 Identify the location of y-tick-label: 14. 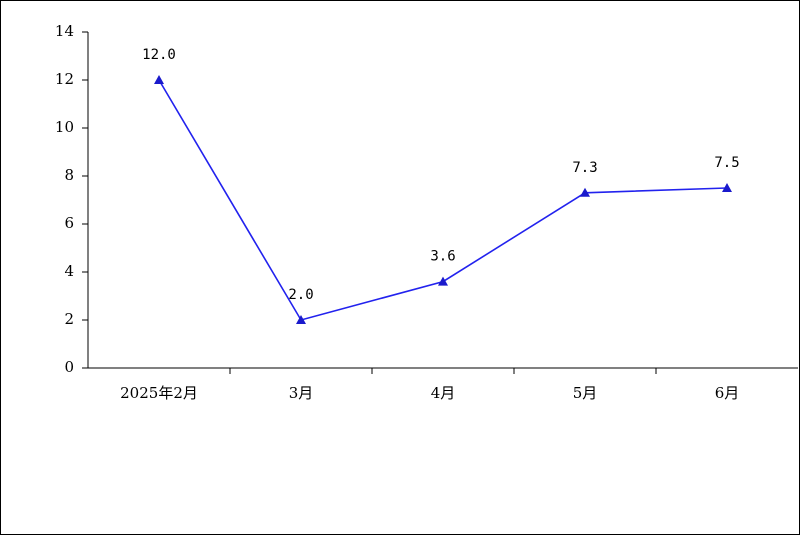
(64, 31).